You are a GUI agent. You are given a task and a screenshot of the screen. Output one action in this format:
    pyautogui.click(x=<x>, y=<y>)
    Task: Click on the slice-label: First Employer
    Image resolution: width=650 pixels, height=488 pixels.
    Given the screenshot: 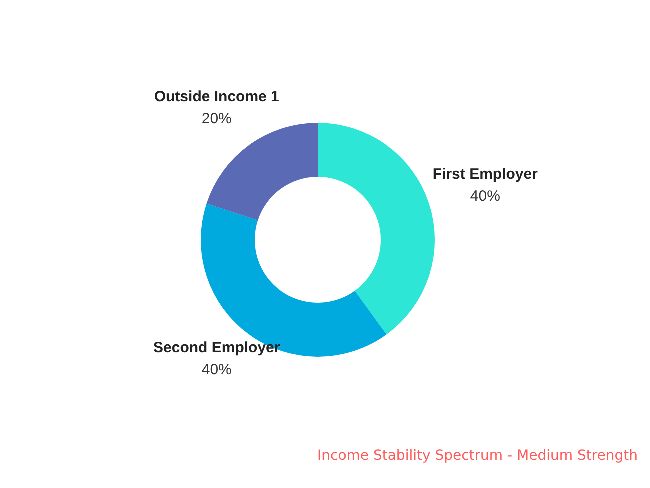 What is the action you would take?
    pyautogui.click(x=485, y=175)
    